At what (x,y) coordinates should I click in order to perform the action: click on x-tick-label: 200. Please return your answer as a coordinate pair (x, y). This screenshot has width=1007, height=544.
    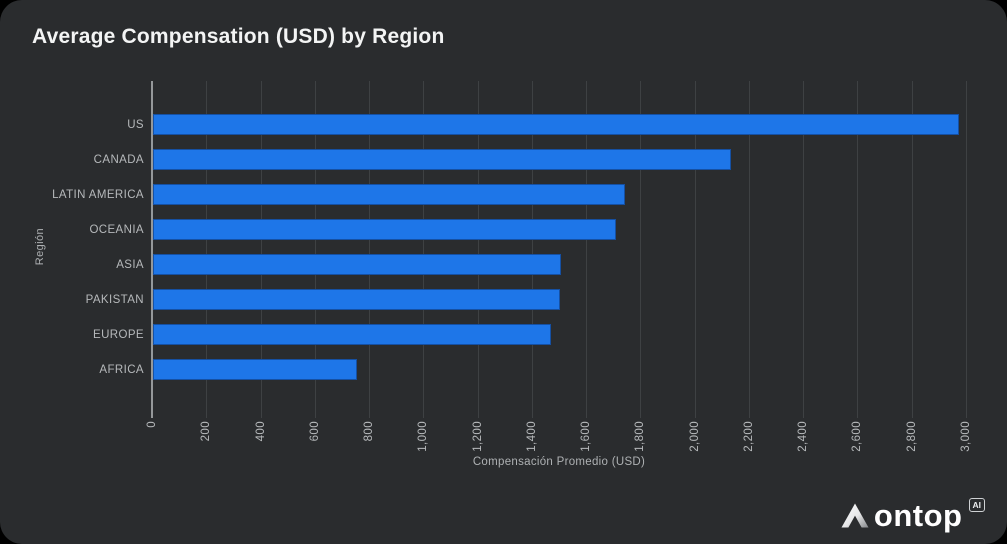
    Looking at the image, I should click on (206, 431).